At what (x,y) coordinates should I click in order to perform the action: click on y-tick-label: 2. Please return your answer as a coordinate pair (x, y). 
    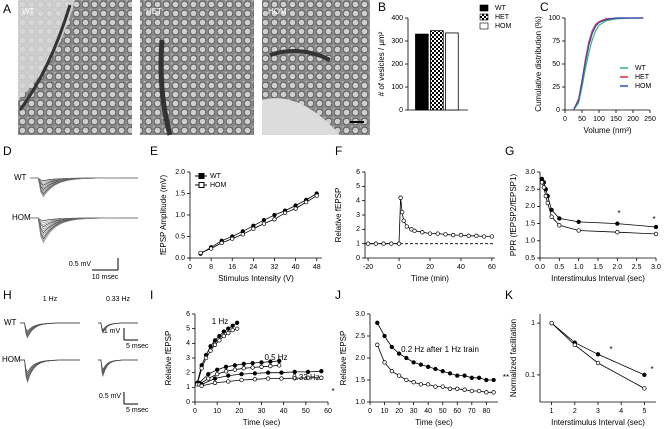
    Looking at the image, I should click on (188, 373).